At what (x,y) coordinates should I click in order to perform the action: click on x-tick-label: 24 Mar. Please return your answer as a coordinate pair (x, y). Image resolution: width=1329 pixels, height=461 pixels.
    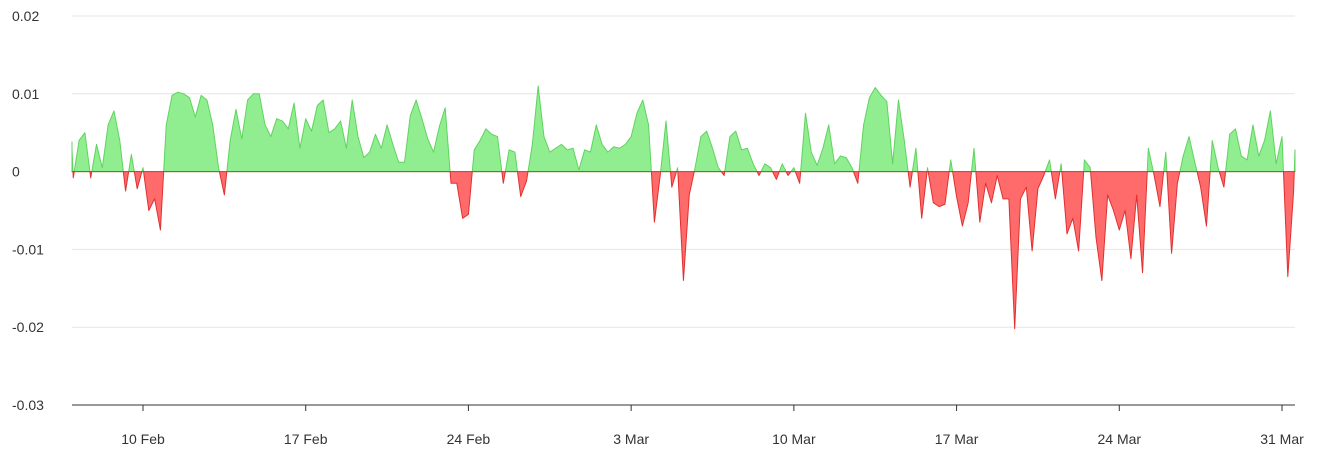
    Looking at the image, I should click on (1119, 439).